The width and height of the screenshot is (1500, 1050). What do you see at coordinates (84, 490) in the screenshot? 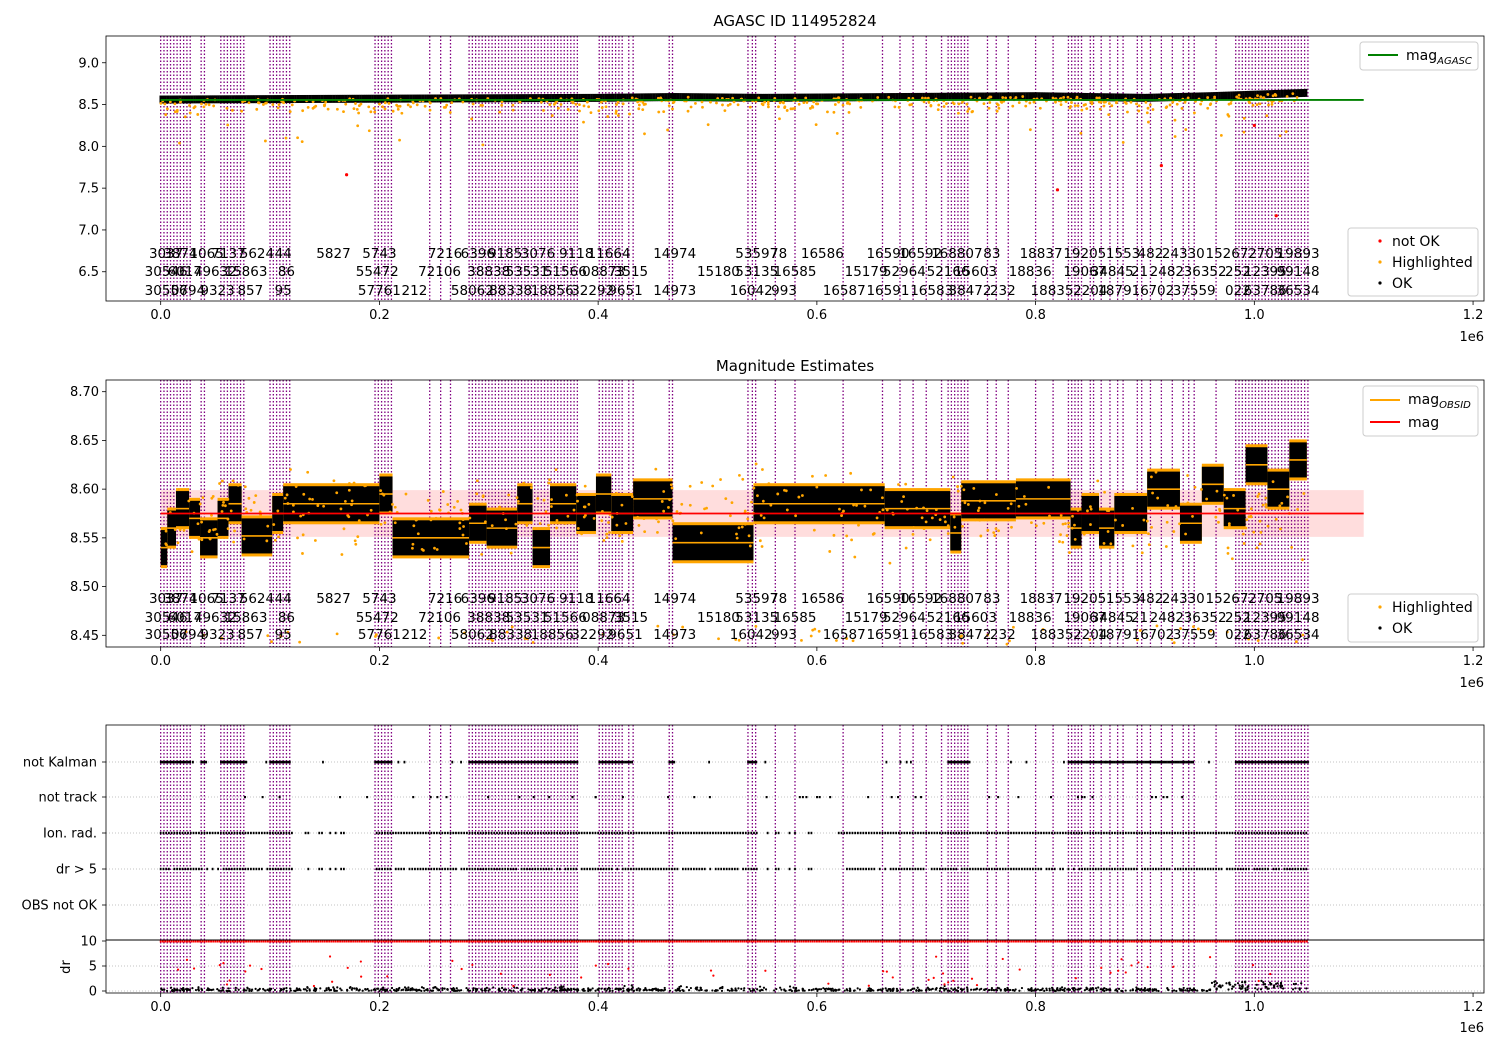
I see `y-tick-label: 8.60` at bounding box center [84, 490].